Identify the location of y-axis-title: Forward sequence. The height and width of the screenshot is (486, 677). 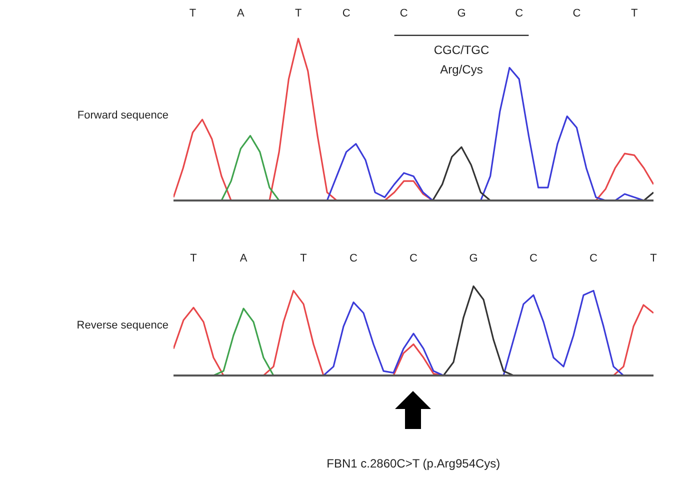
(123, 116).